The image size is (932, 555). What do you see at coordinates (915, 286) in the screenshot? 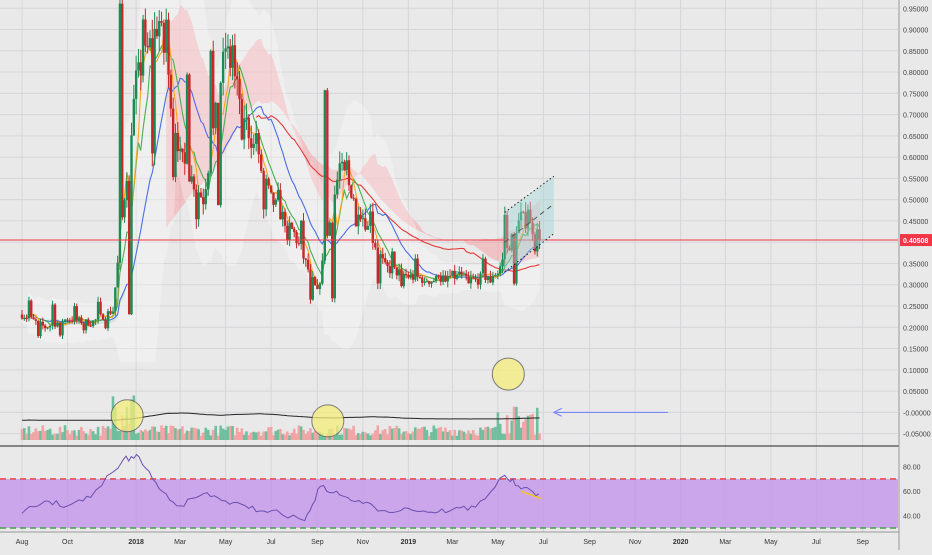
I see `price-tick-label: 0.30000` at bounding box center [915, 286].